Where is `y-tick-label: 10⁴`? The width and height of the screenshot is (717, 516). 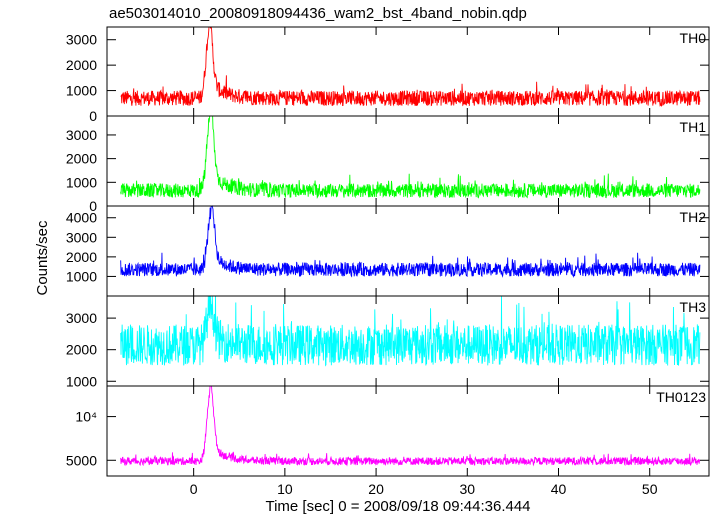 y-tick-label: 10⁴ is located at coordinates (86, 417).